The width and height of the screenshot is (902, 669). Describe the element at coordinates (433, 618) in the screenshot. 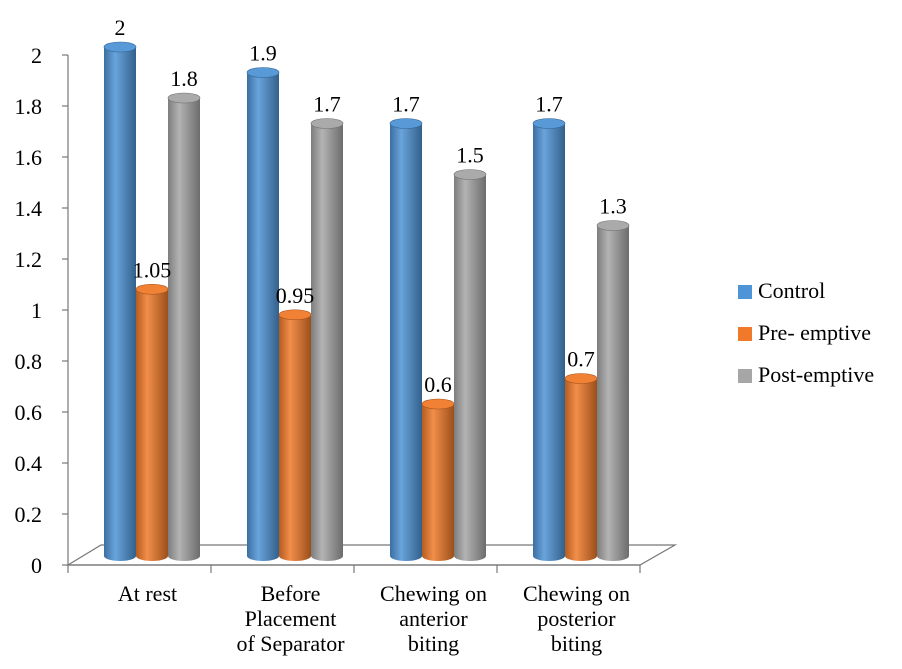

I see `x-category-label: Chewing on anterior biting` at that location.